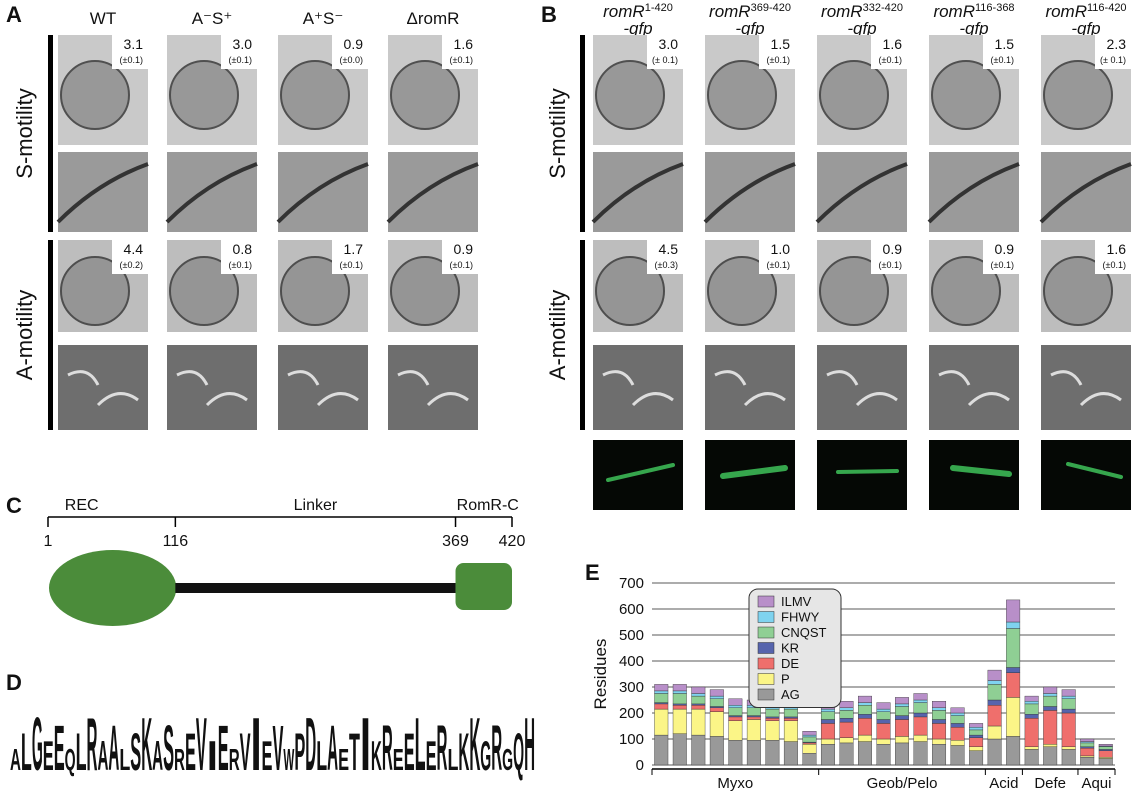 This screenshot has width=1133, height=800. I want to click on logo-letter: K, so click(146, 744).